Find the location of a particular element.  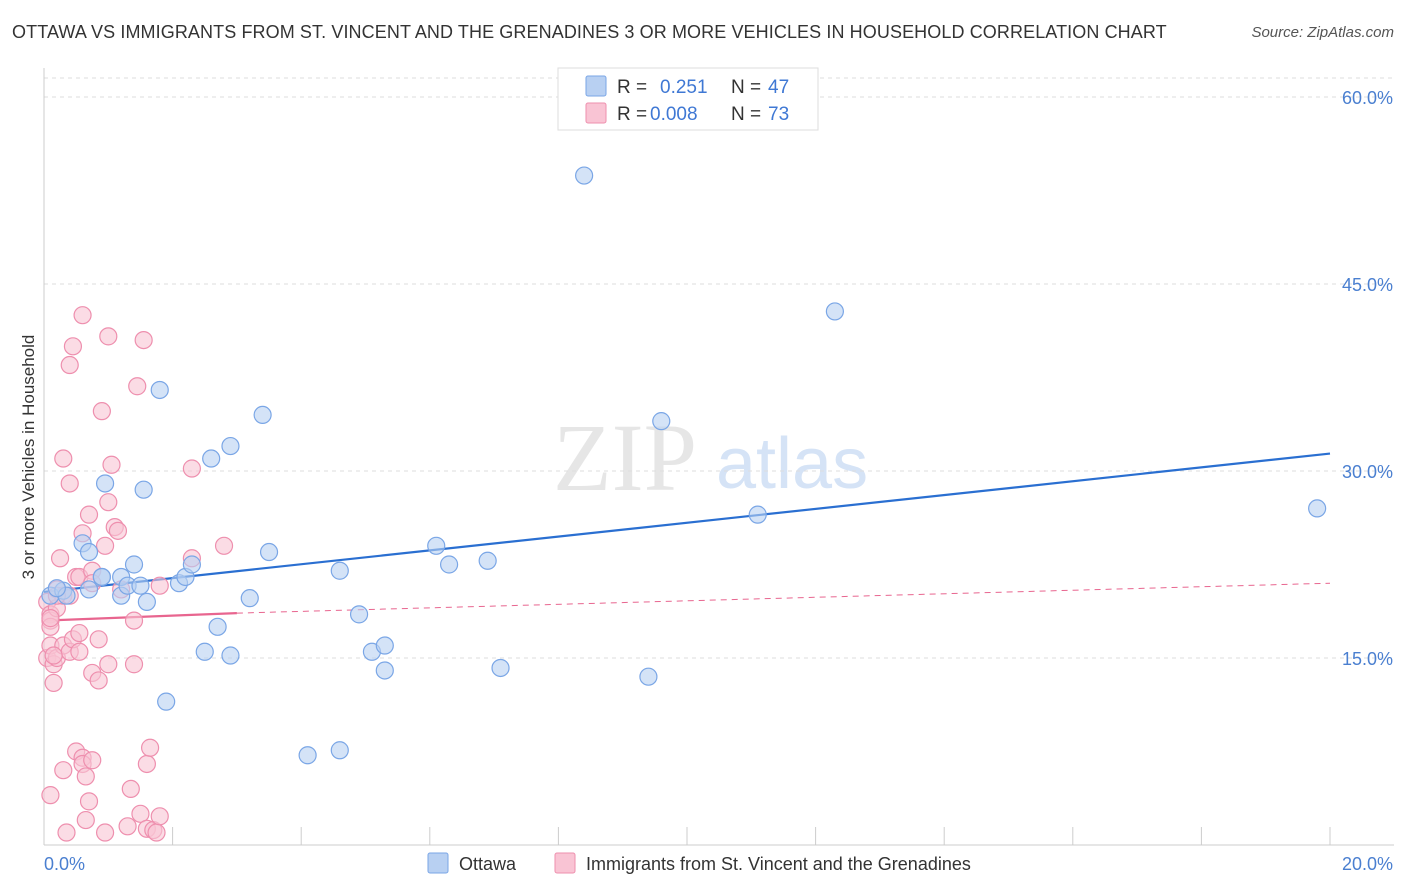

legend-swatch-ottawa is located at coordinates (596, 86).